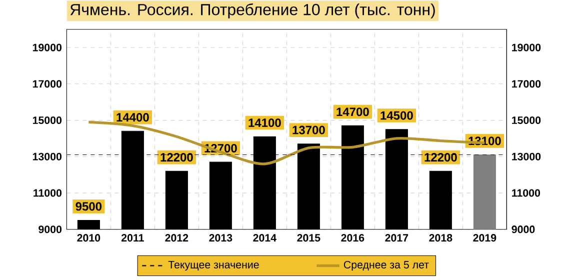  Describe the element at coordinates (308, 238) in the screenshot. I see `x-tick-label: 2015` at that location.